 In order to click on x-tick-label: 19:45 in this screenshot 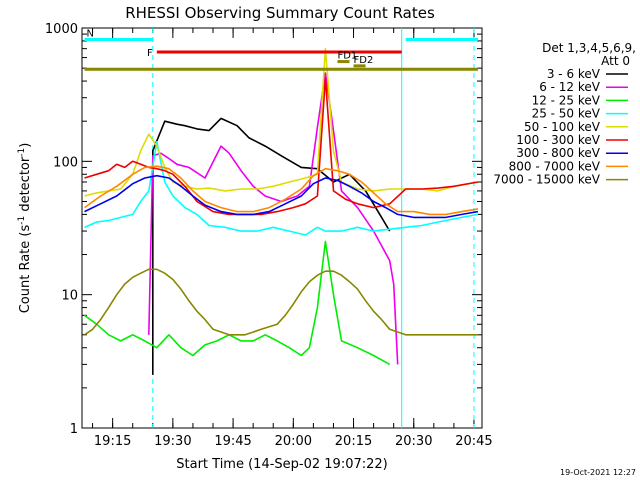, I will do `click(232, 441)`.